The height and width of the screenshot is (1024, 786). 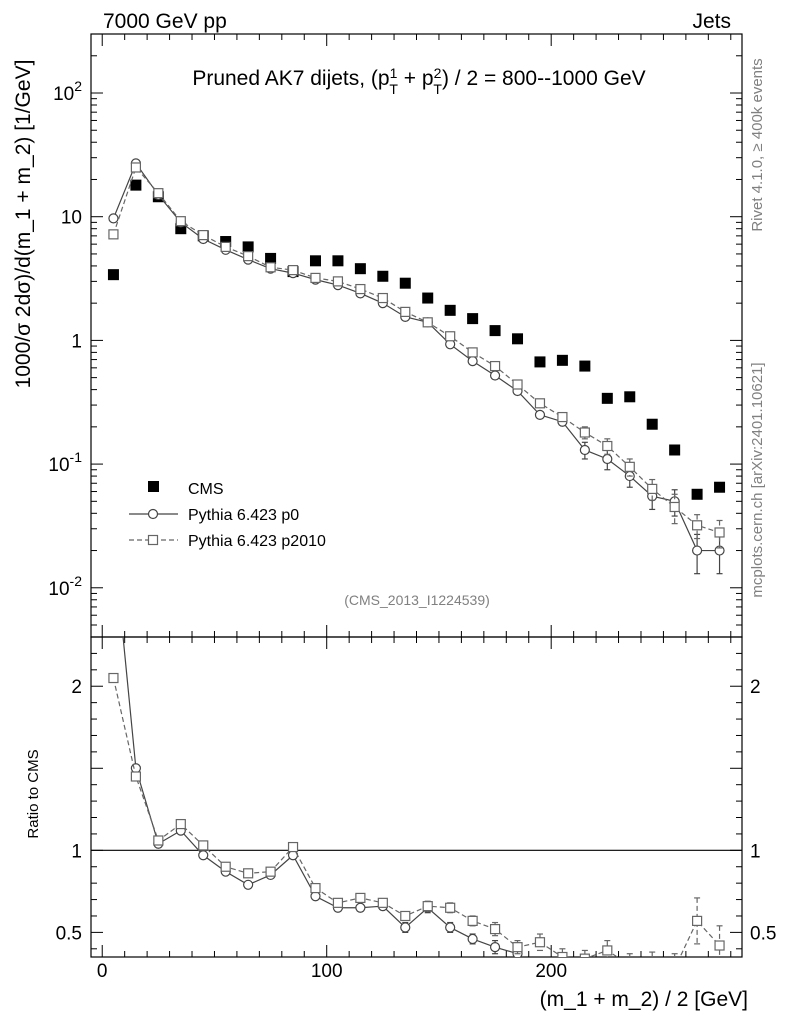 What do you see at coordinates (755, 687) in the screenshot?
I see `ratio-y-tick-label-right: 2` at bounding box center [755, 687].